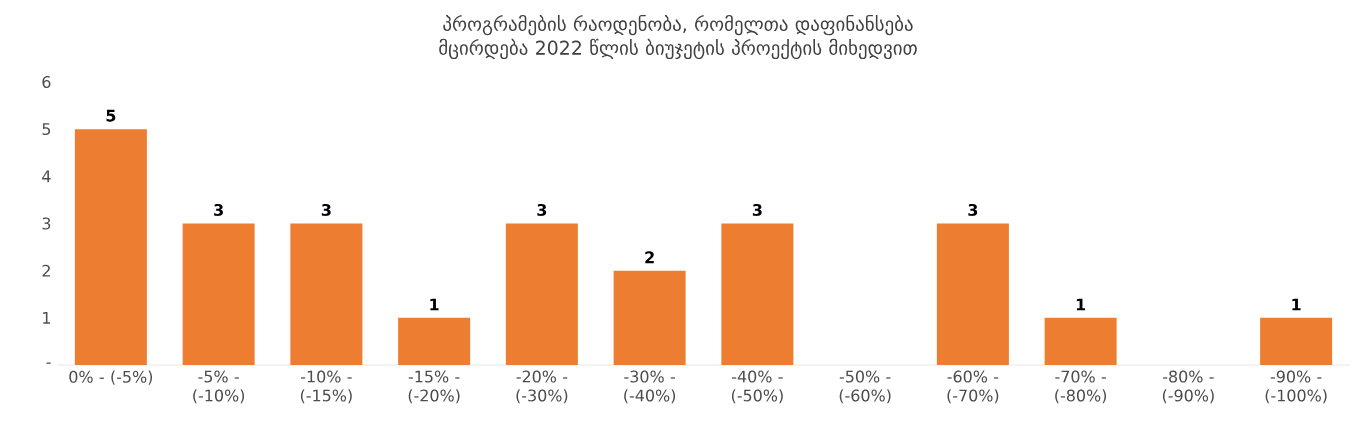 The height and width of the screenshot is (437, 1357). What do you see at coordinates (219, 387) in the screenshot?
I see `x-tick-label: -5% - (-10%)` at bounding box center [219, 387].